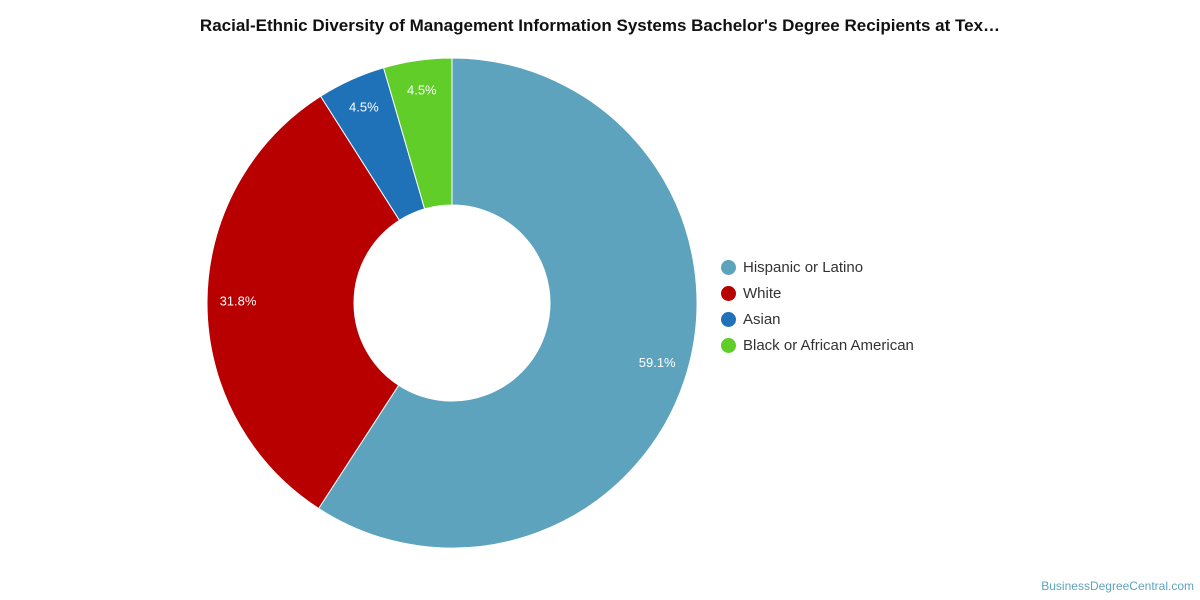  I want to click on legend-label: Asian, so click(762, 319).